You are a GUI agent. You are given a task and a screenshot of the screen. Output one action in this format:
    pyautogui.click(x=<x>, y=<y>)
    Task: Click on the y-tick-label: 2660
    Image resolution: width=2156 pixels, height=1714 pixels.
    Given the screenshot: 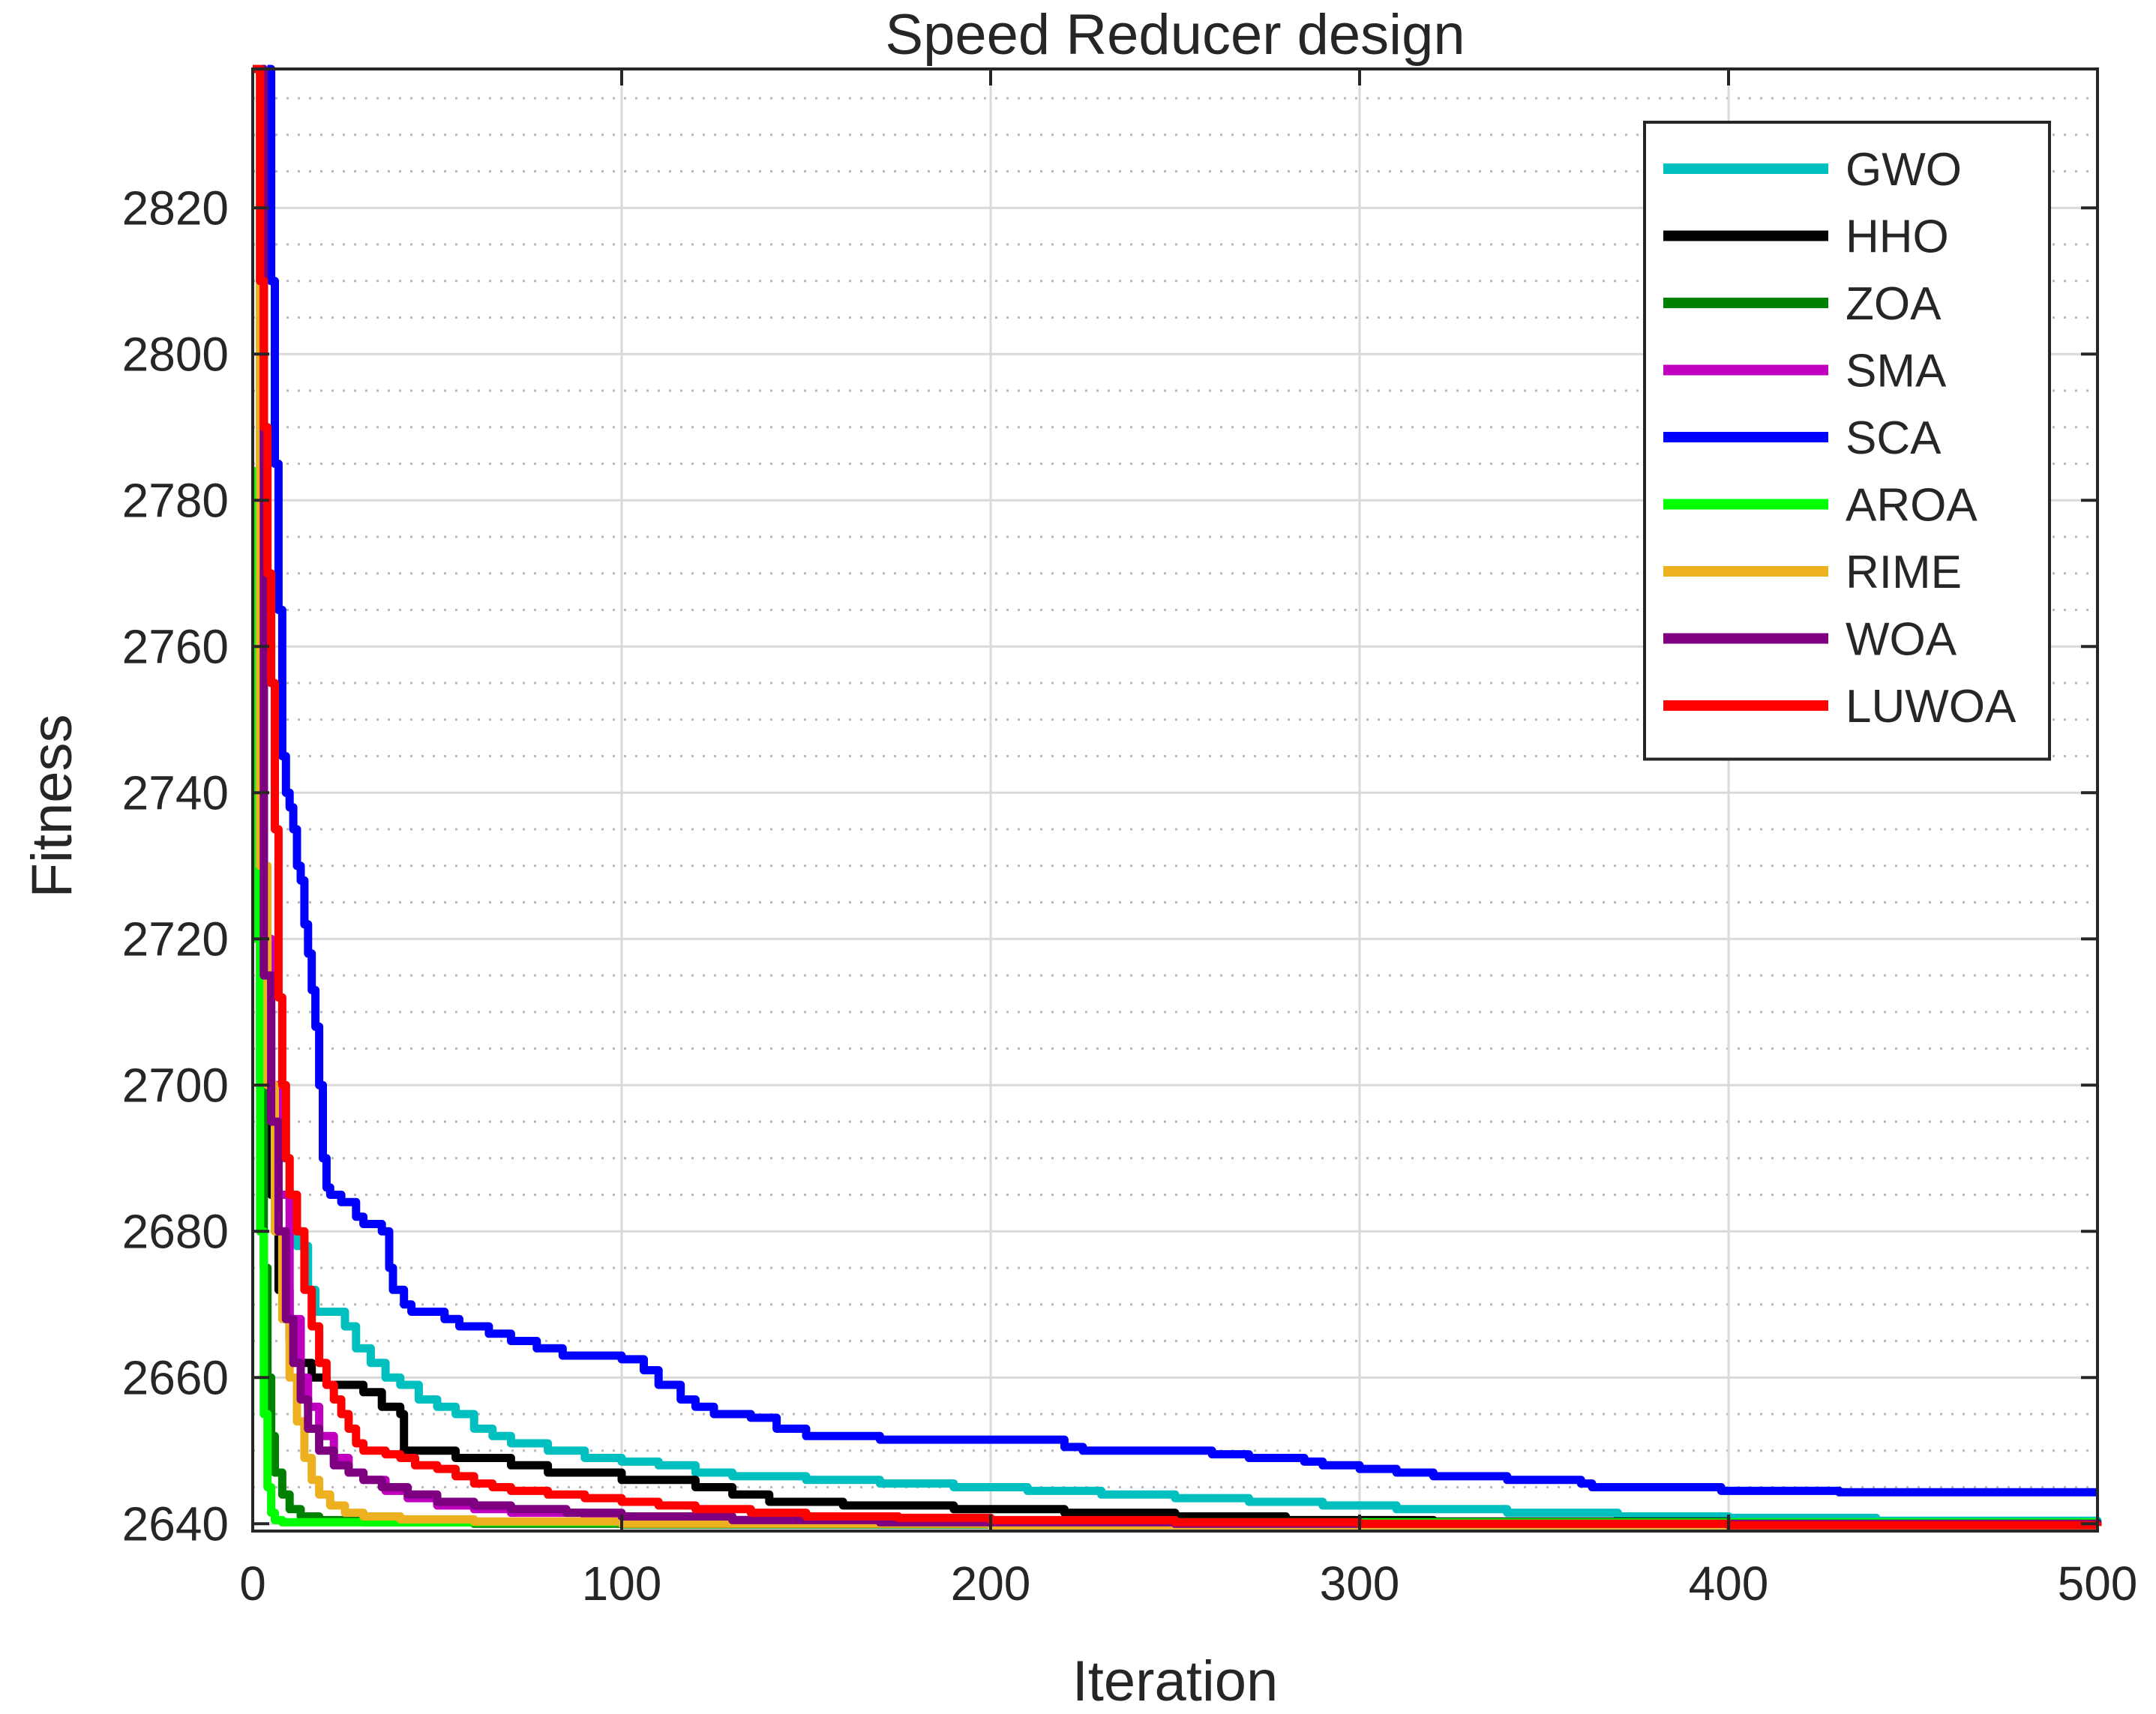 What is the action you would take?
    pyautogui.click(x=175, y=1377)
    